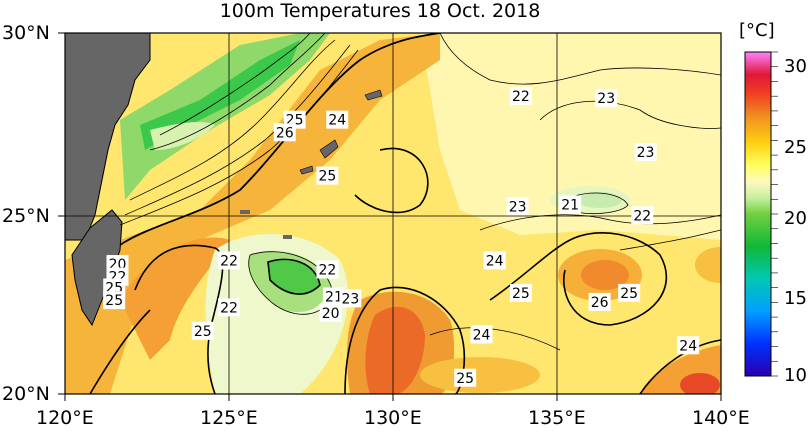 The width and height of the screenshot is (809, 432). I want to click on contour-label-text: 20, so click(331, 314).